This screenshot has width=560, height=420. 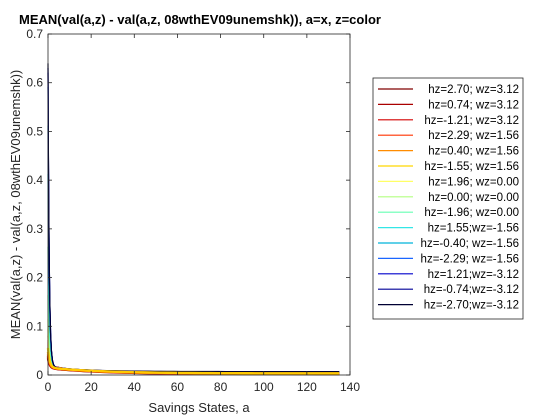 I want to click on x-tick-label: 60, so click(x=178, y=387).